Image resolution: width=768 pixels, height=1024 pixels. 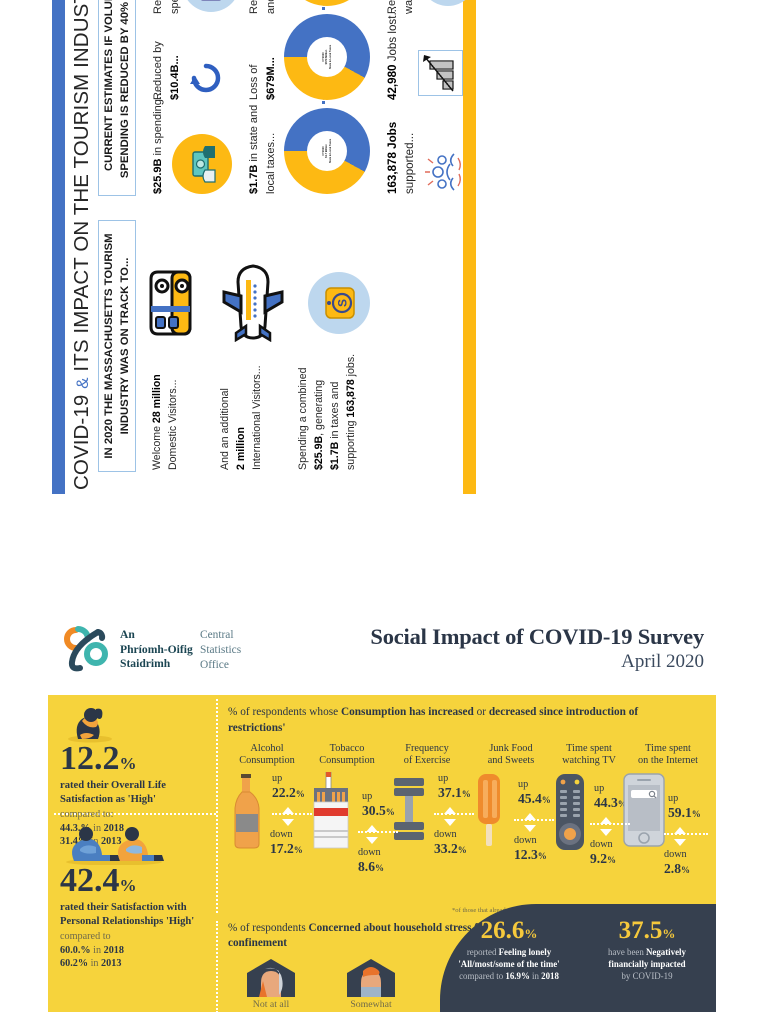 What do you see at coordinates (327, 151) in the screenshot?
I see `donut-chart-taxes-cy2020: CY2020 $1.7 Billion State & Local Taxes` at bounding box center [327, 151].